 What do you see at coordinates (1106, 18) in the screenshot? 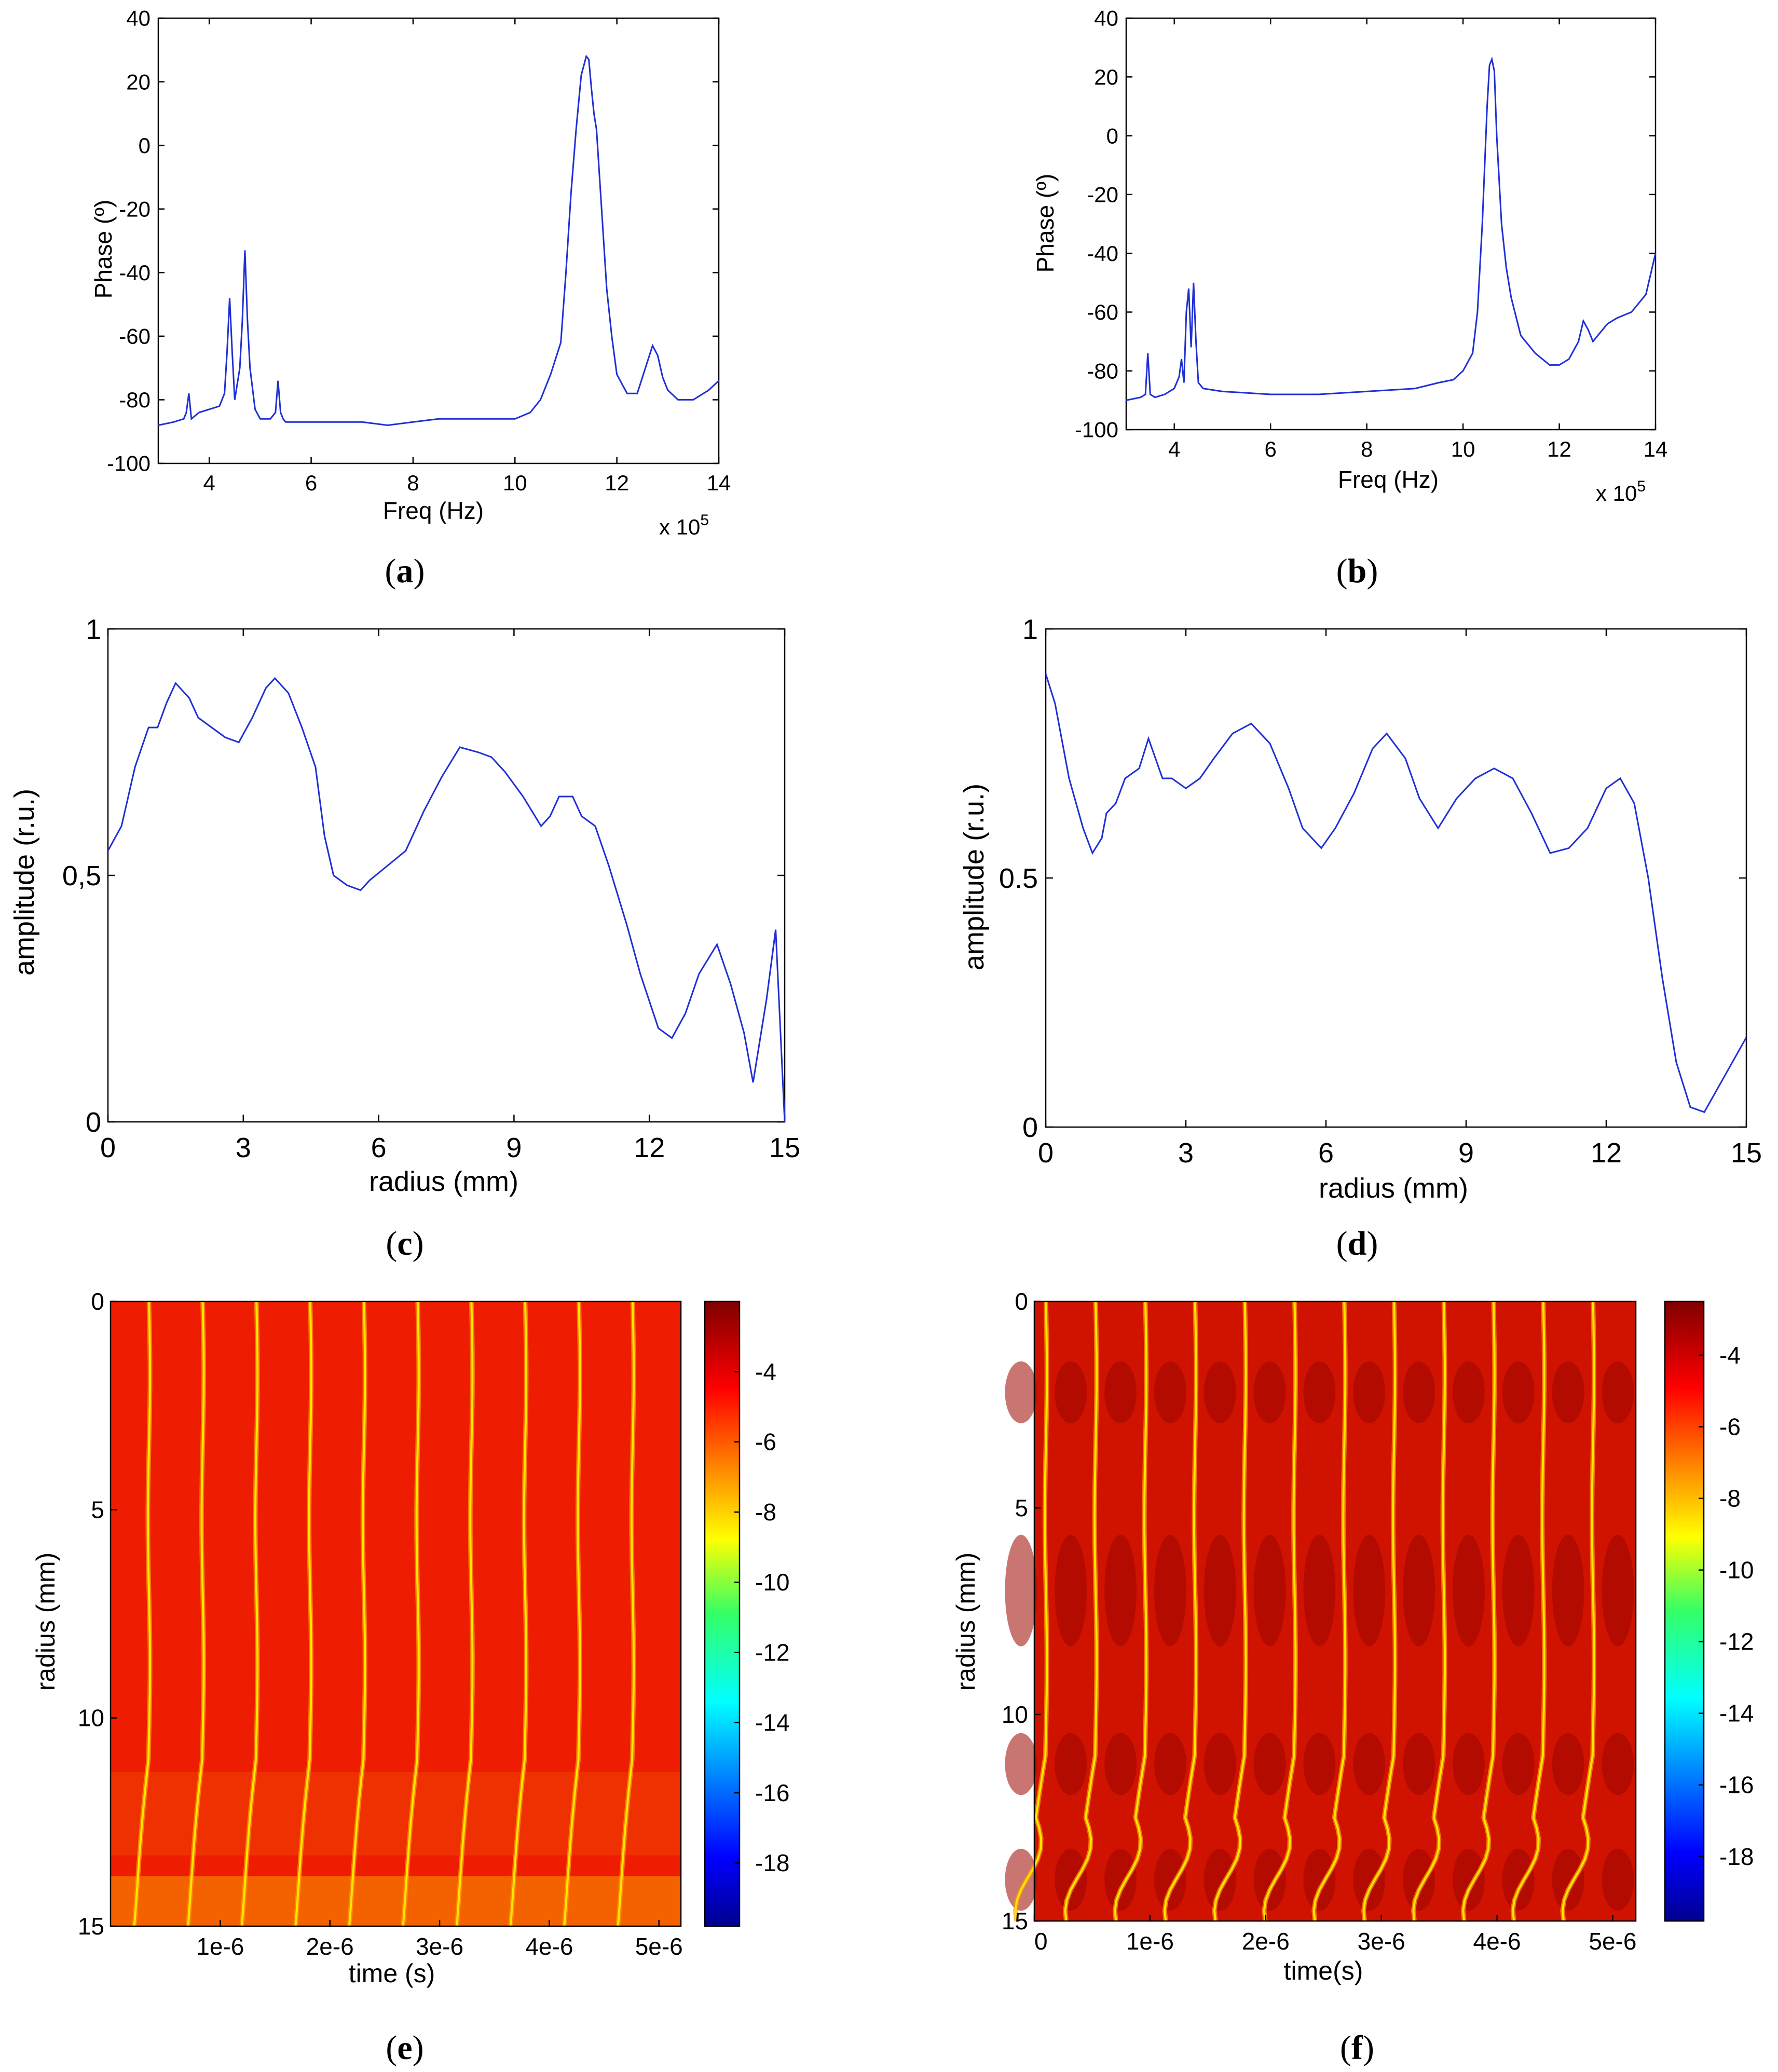
I see `y-tick-label-b: 40` at bounding box center [1106, 18].